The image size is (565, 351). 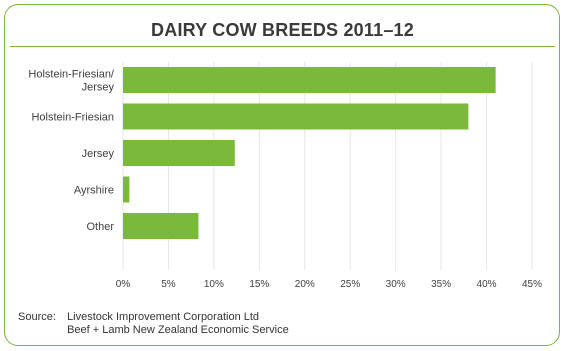 I want to click on x-tick-label: 35%, so click(x=441, y=284).